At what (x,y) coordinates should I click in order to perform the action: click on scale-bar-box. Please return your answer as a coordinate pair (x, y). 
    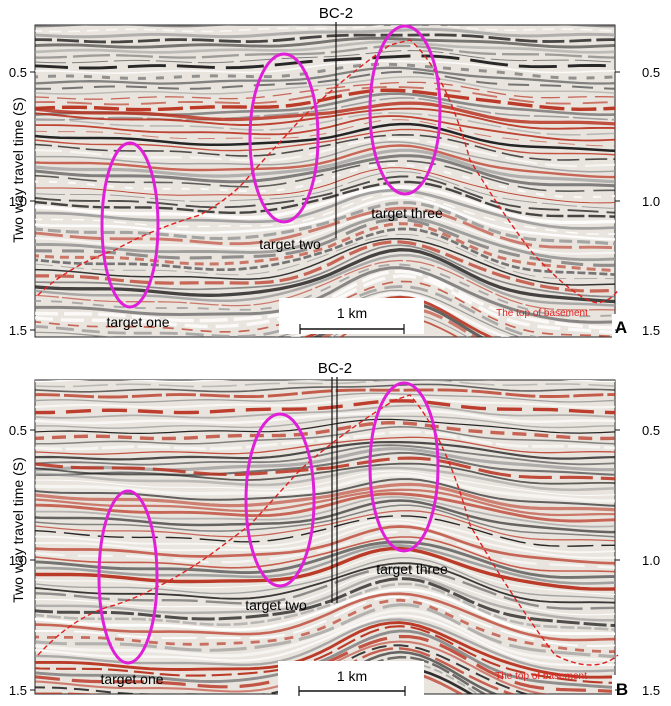
    Looking at the image, I should click on (351, 316).